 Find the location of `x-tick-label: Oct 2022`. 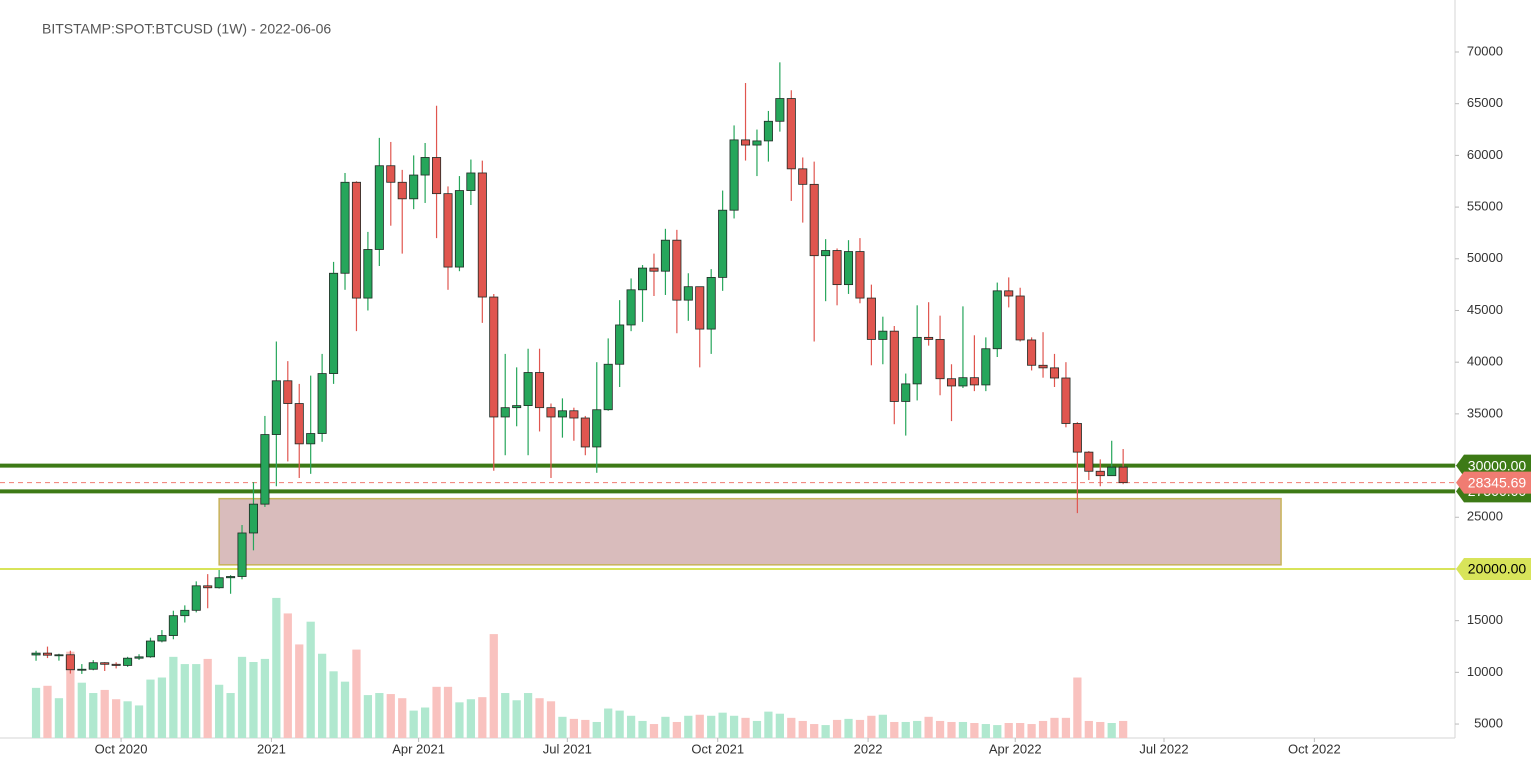

x-tick-label: Oct 2022 is located at coordinates (1314, 748).